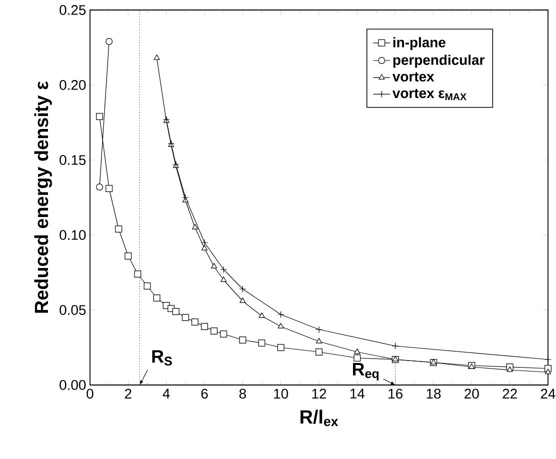 The image size is (556, 459). I want to click on x-tick-label: 2, so click(128, 393).